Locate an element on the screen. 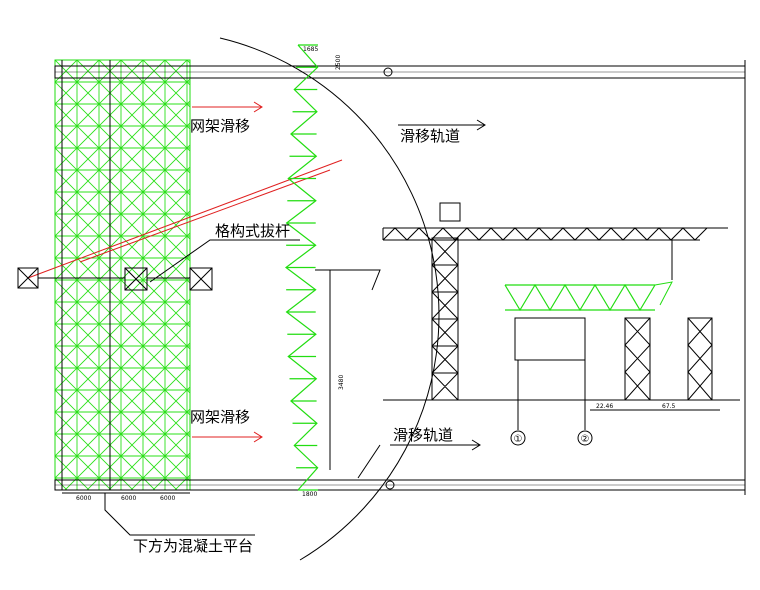  dimension: 1800 is located at coordinates (309, 494).